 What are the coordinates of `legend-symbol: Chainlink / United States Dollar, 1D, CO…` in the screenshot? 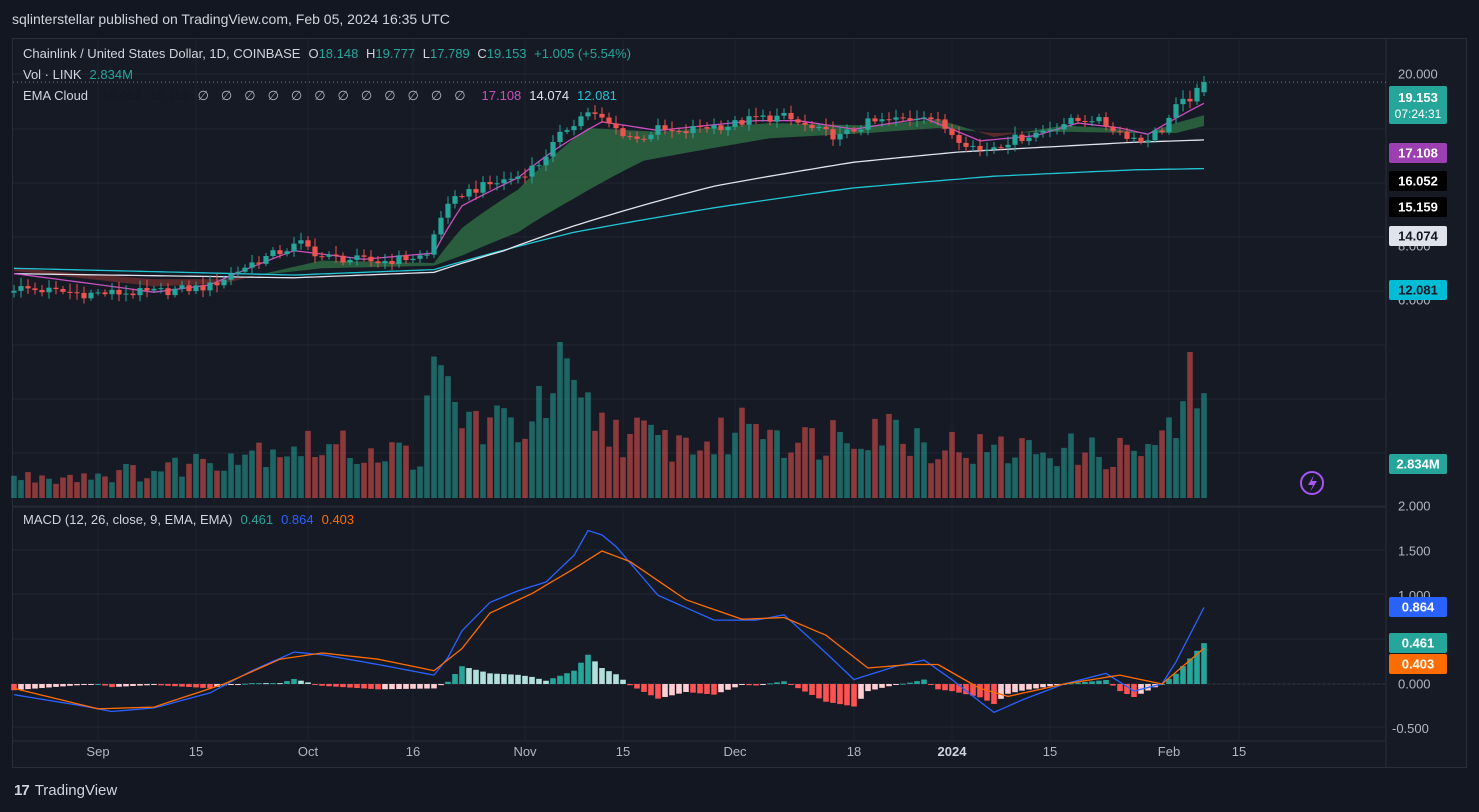 It's located at (162, 53).